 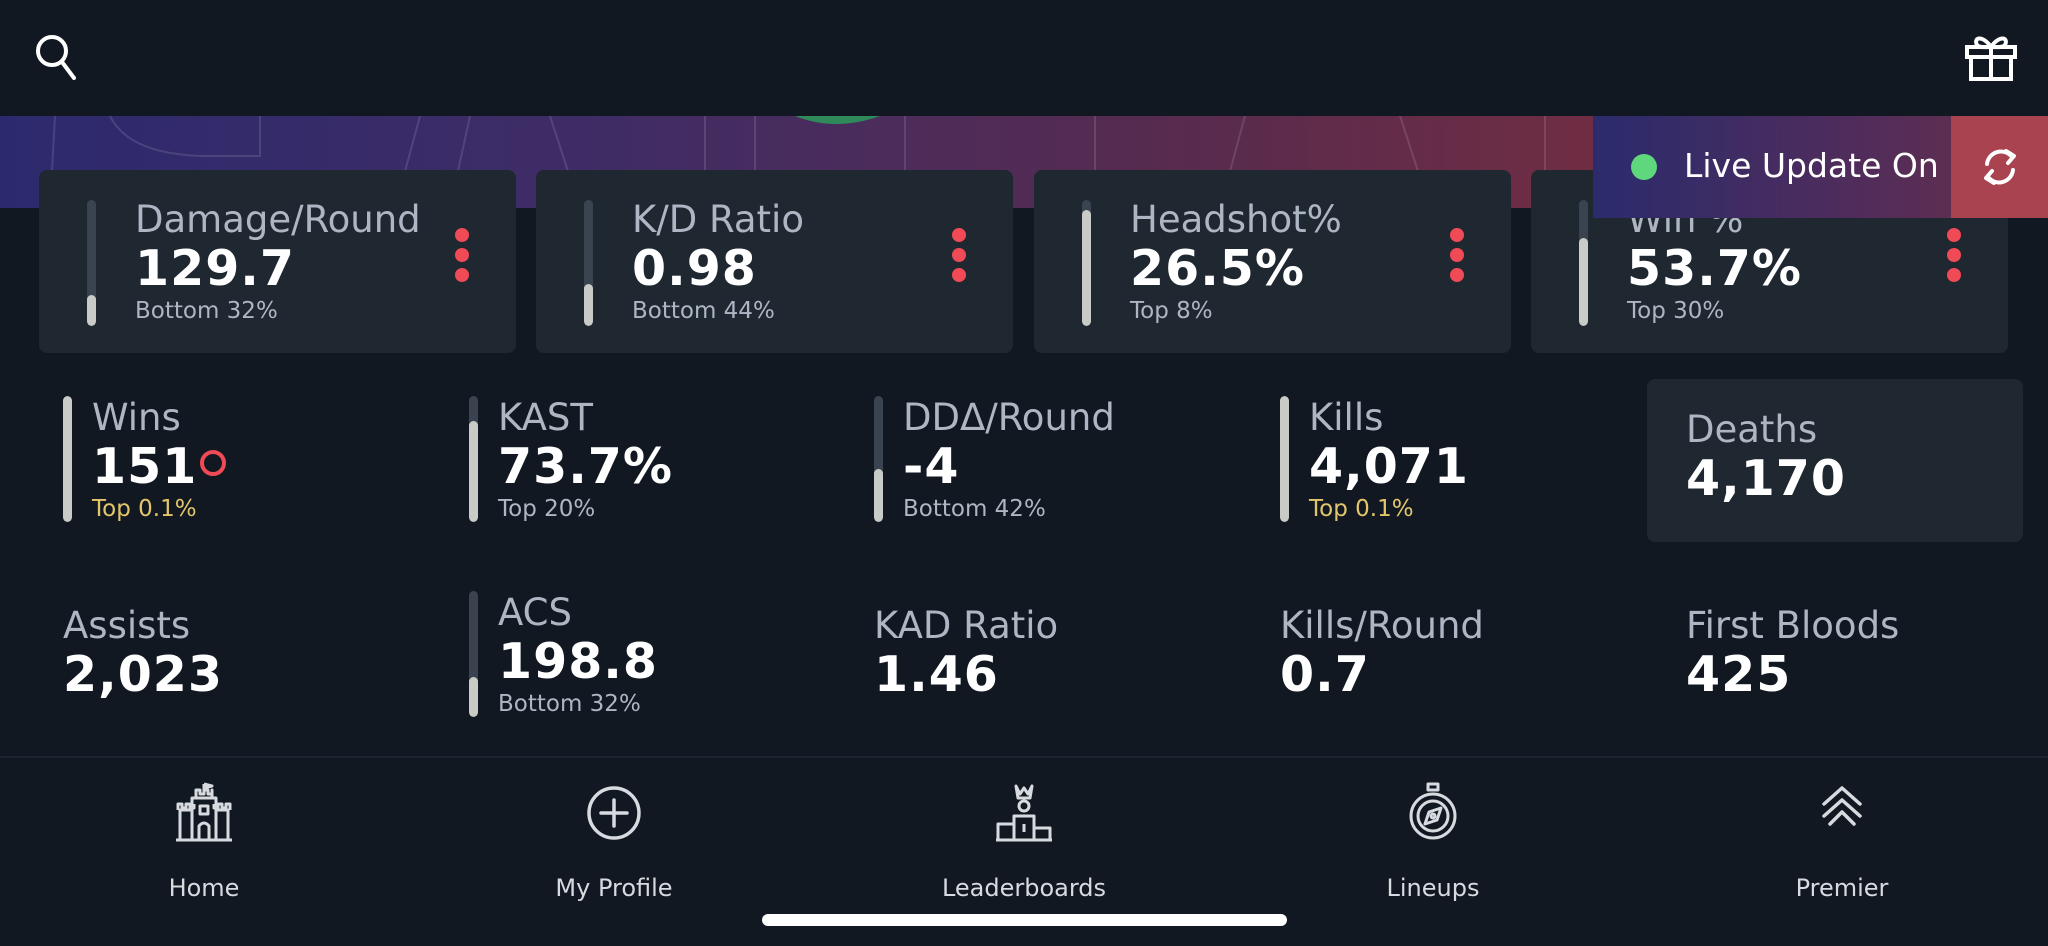 What do you see at coordinates (1842, 888) in the screenshot?
I see `nav-label: Premier` at bounding box center [1842, 888].